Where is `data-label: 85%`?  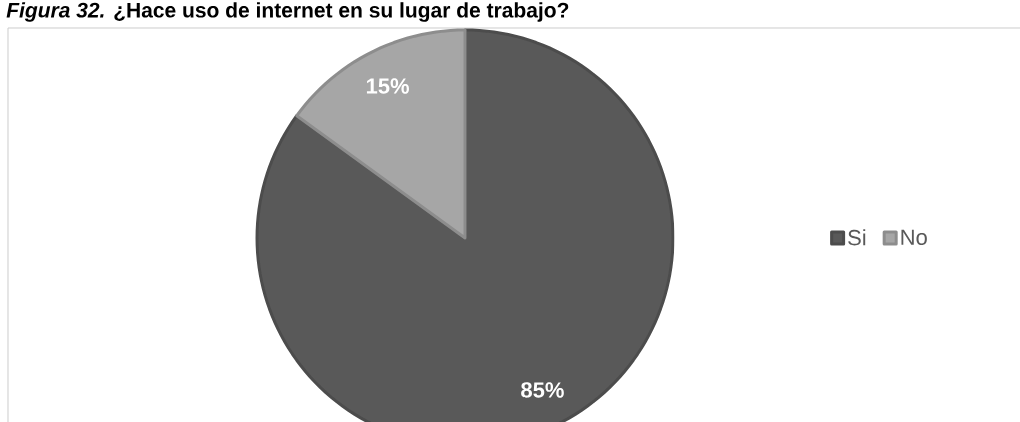
data-label: 85% is located at coordinates (542, 390).